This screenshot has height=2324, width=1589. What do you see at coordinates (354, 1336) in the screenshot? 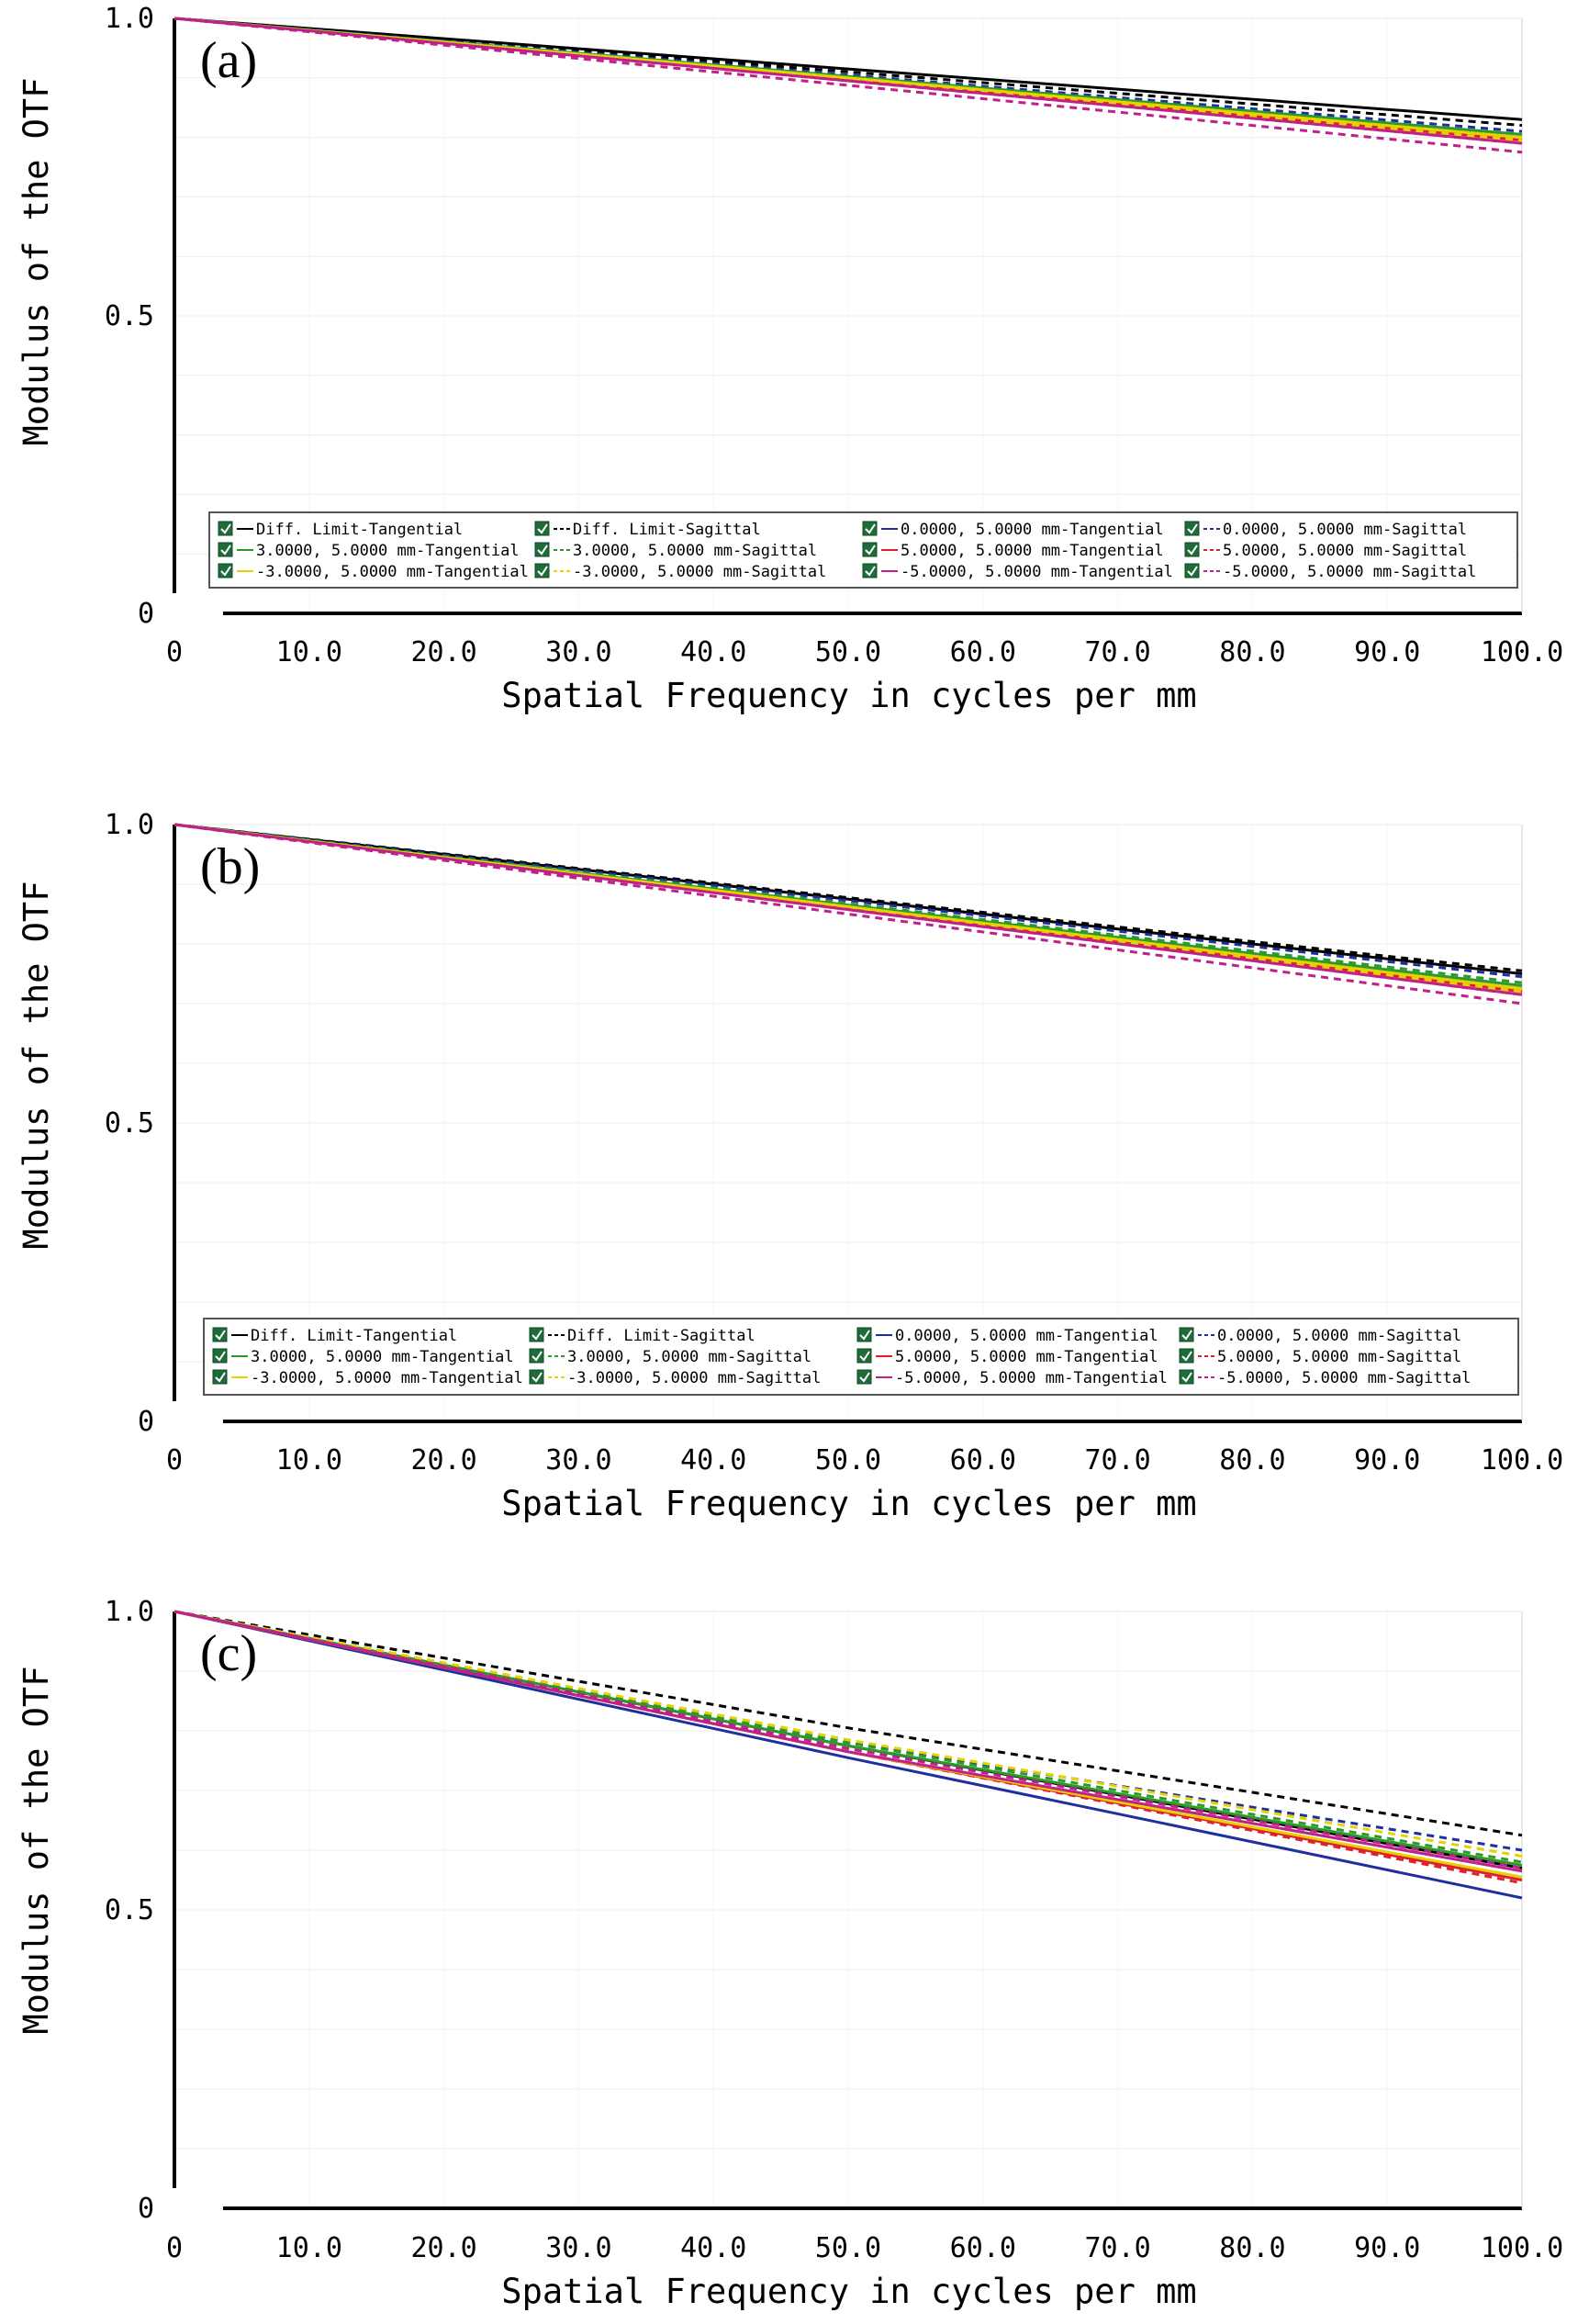
I see `legend-label: Diff. Limit-Tangential` at bounding box center [354, 1336].